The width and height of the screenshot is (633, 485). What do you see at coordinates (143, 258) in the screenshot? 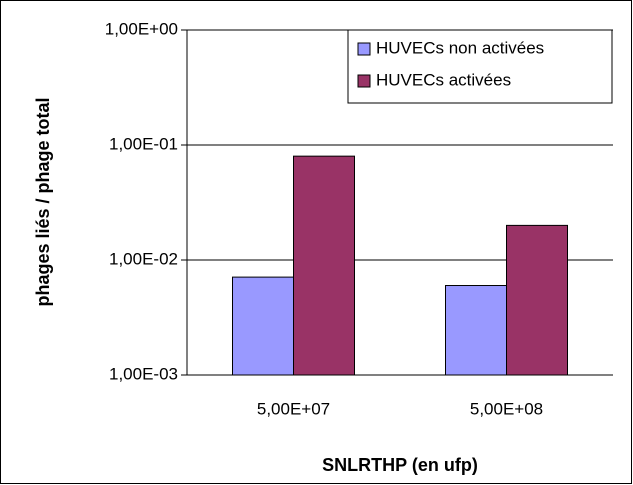
I see `y-tick-label: 1,00E-02` at bounding box center [143, 258].